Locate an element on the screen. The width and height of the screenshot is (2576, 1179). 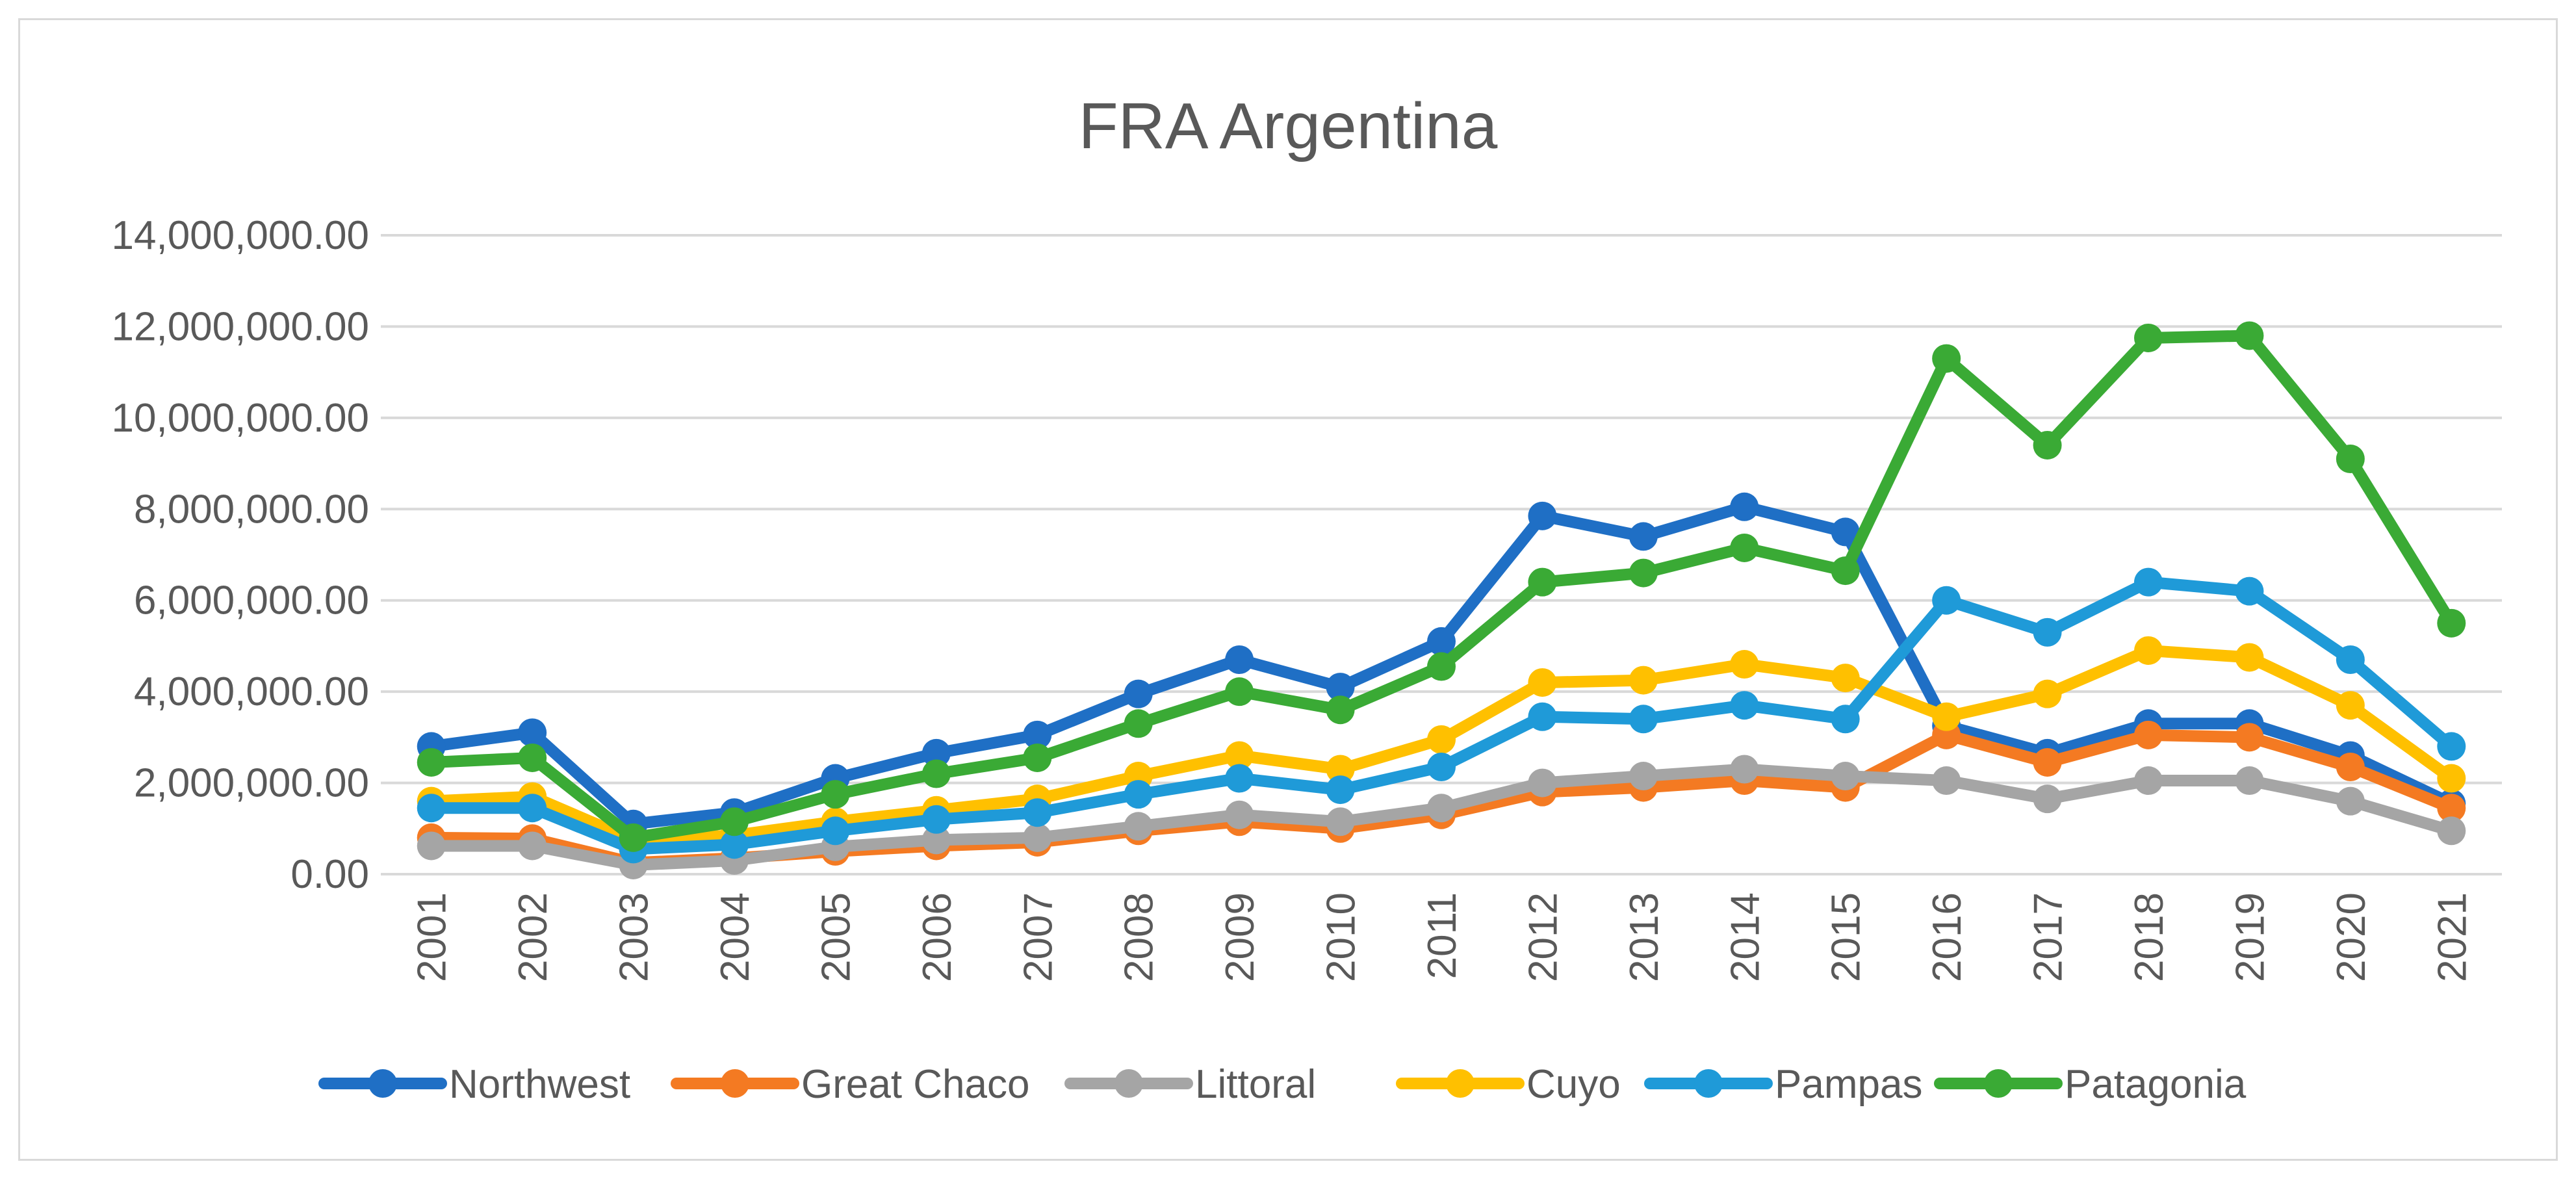
legend-label: Pampas is located at coordinates (1848, 1084).